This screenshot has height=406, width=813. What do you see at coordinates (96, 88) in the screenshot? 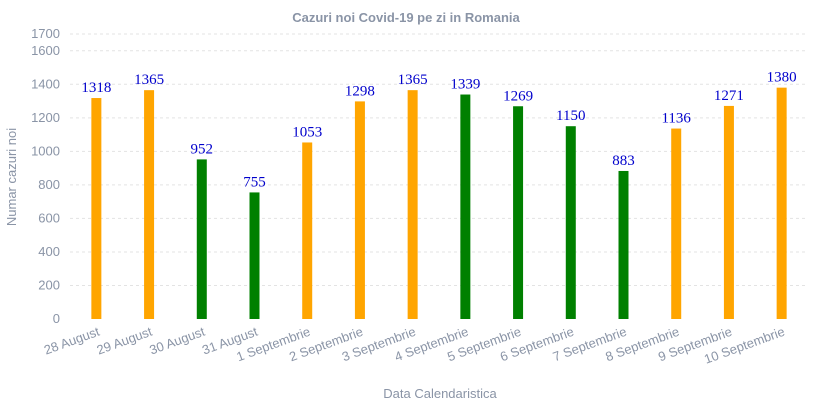
I see `data-label: 1318` at bounding box center [96, 88].